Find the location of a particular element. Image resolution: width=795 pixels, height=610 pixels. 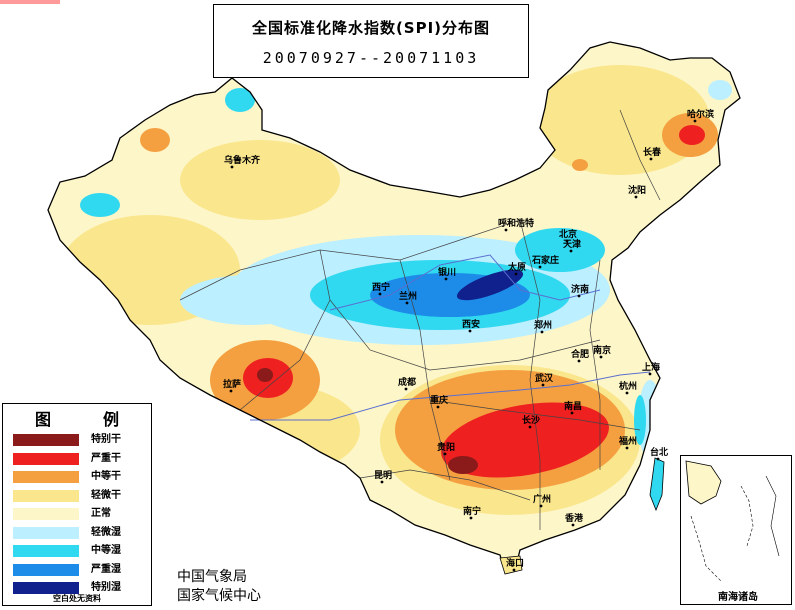

moderate-wet-west is located at coordinates (100, 205).